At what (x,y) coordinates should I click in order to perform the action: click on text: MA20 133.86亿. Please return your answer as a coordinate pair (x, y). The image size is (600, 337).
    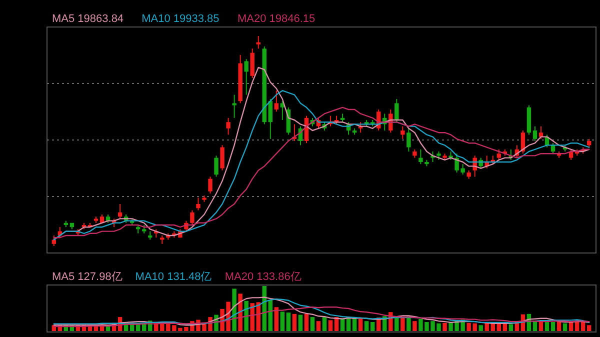
    Looking at the image, I should click on (263, 277).